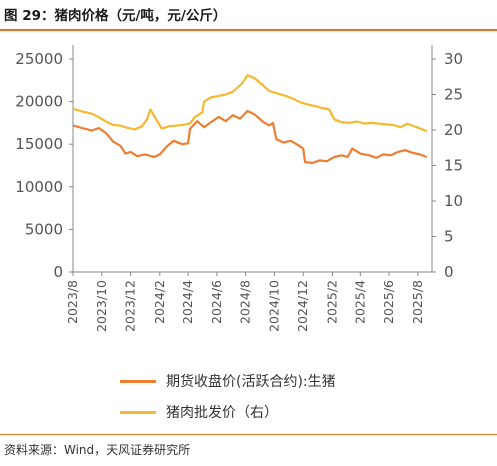 This screenshot has height=466, width=497. I want to click on left-axis: 0 5000 10000 15000 20000 25000, so click(44, 163).